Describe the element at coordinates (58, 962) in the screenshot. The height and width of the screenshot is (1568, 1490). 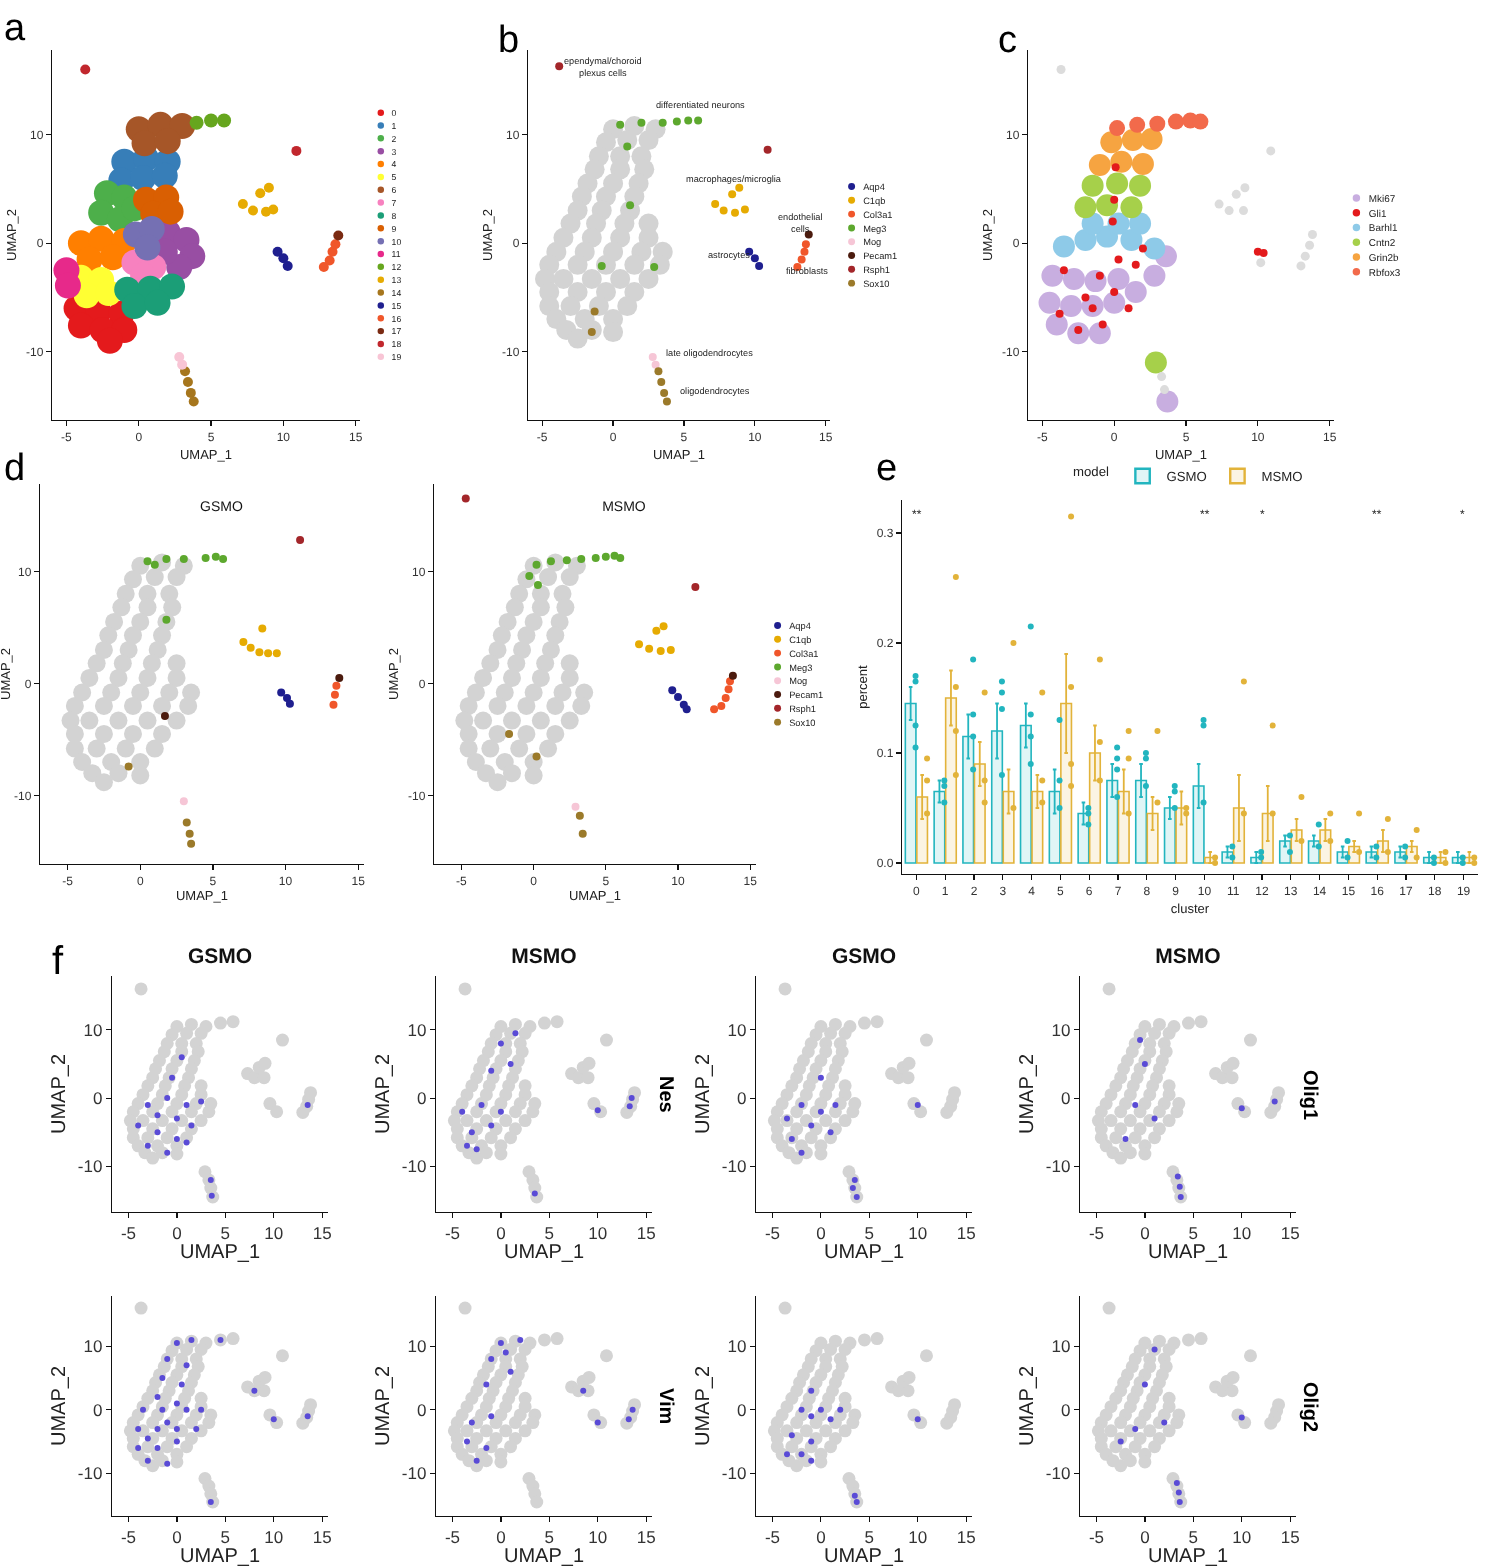
I see `text: f` at that location.